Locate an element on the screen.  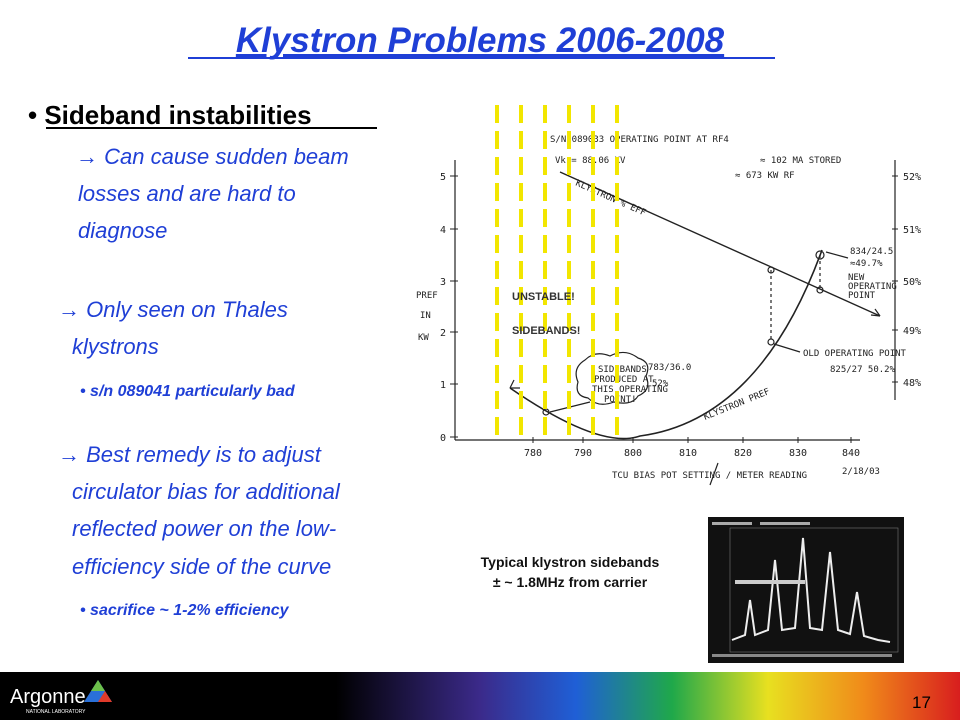
caption: ± ~ 1.8MHz from carrier is located at coordinates (570, 582).